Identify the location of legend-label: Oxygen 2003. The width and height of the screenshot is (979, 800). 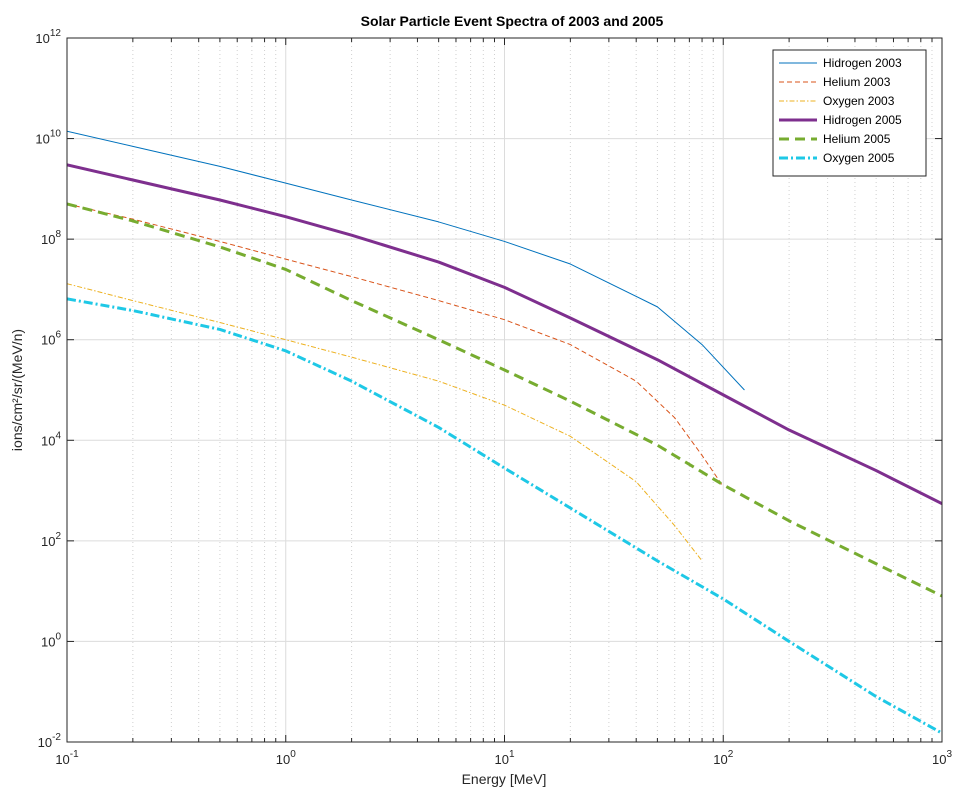
(859, 101).